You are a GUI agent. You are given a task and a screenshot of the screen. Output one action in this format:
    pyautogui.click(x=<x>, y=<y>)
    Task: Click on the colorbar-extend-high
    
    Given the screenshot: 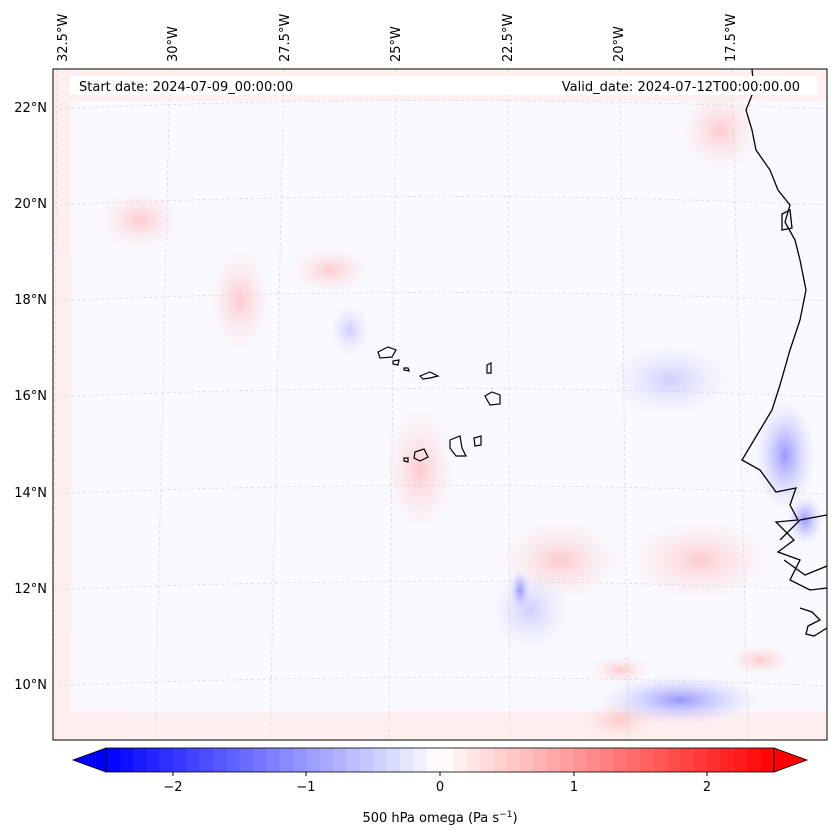 What is the action you would take?
    pyautogui.click(x=791, y=760)
    